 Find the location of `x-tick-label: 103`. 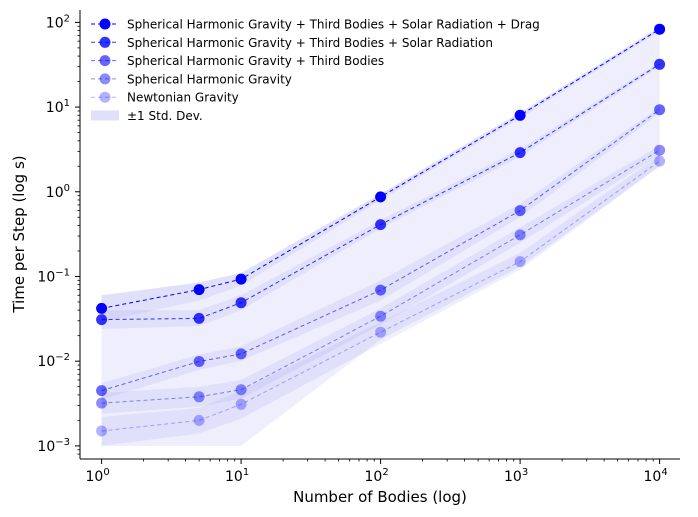

x-tick-label: 103 is located at coordinates (516, 476).